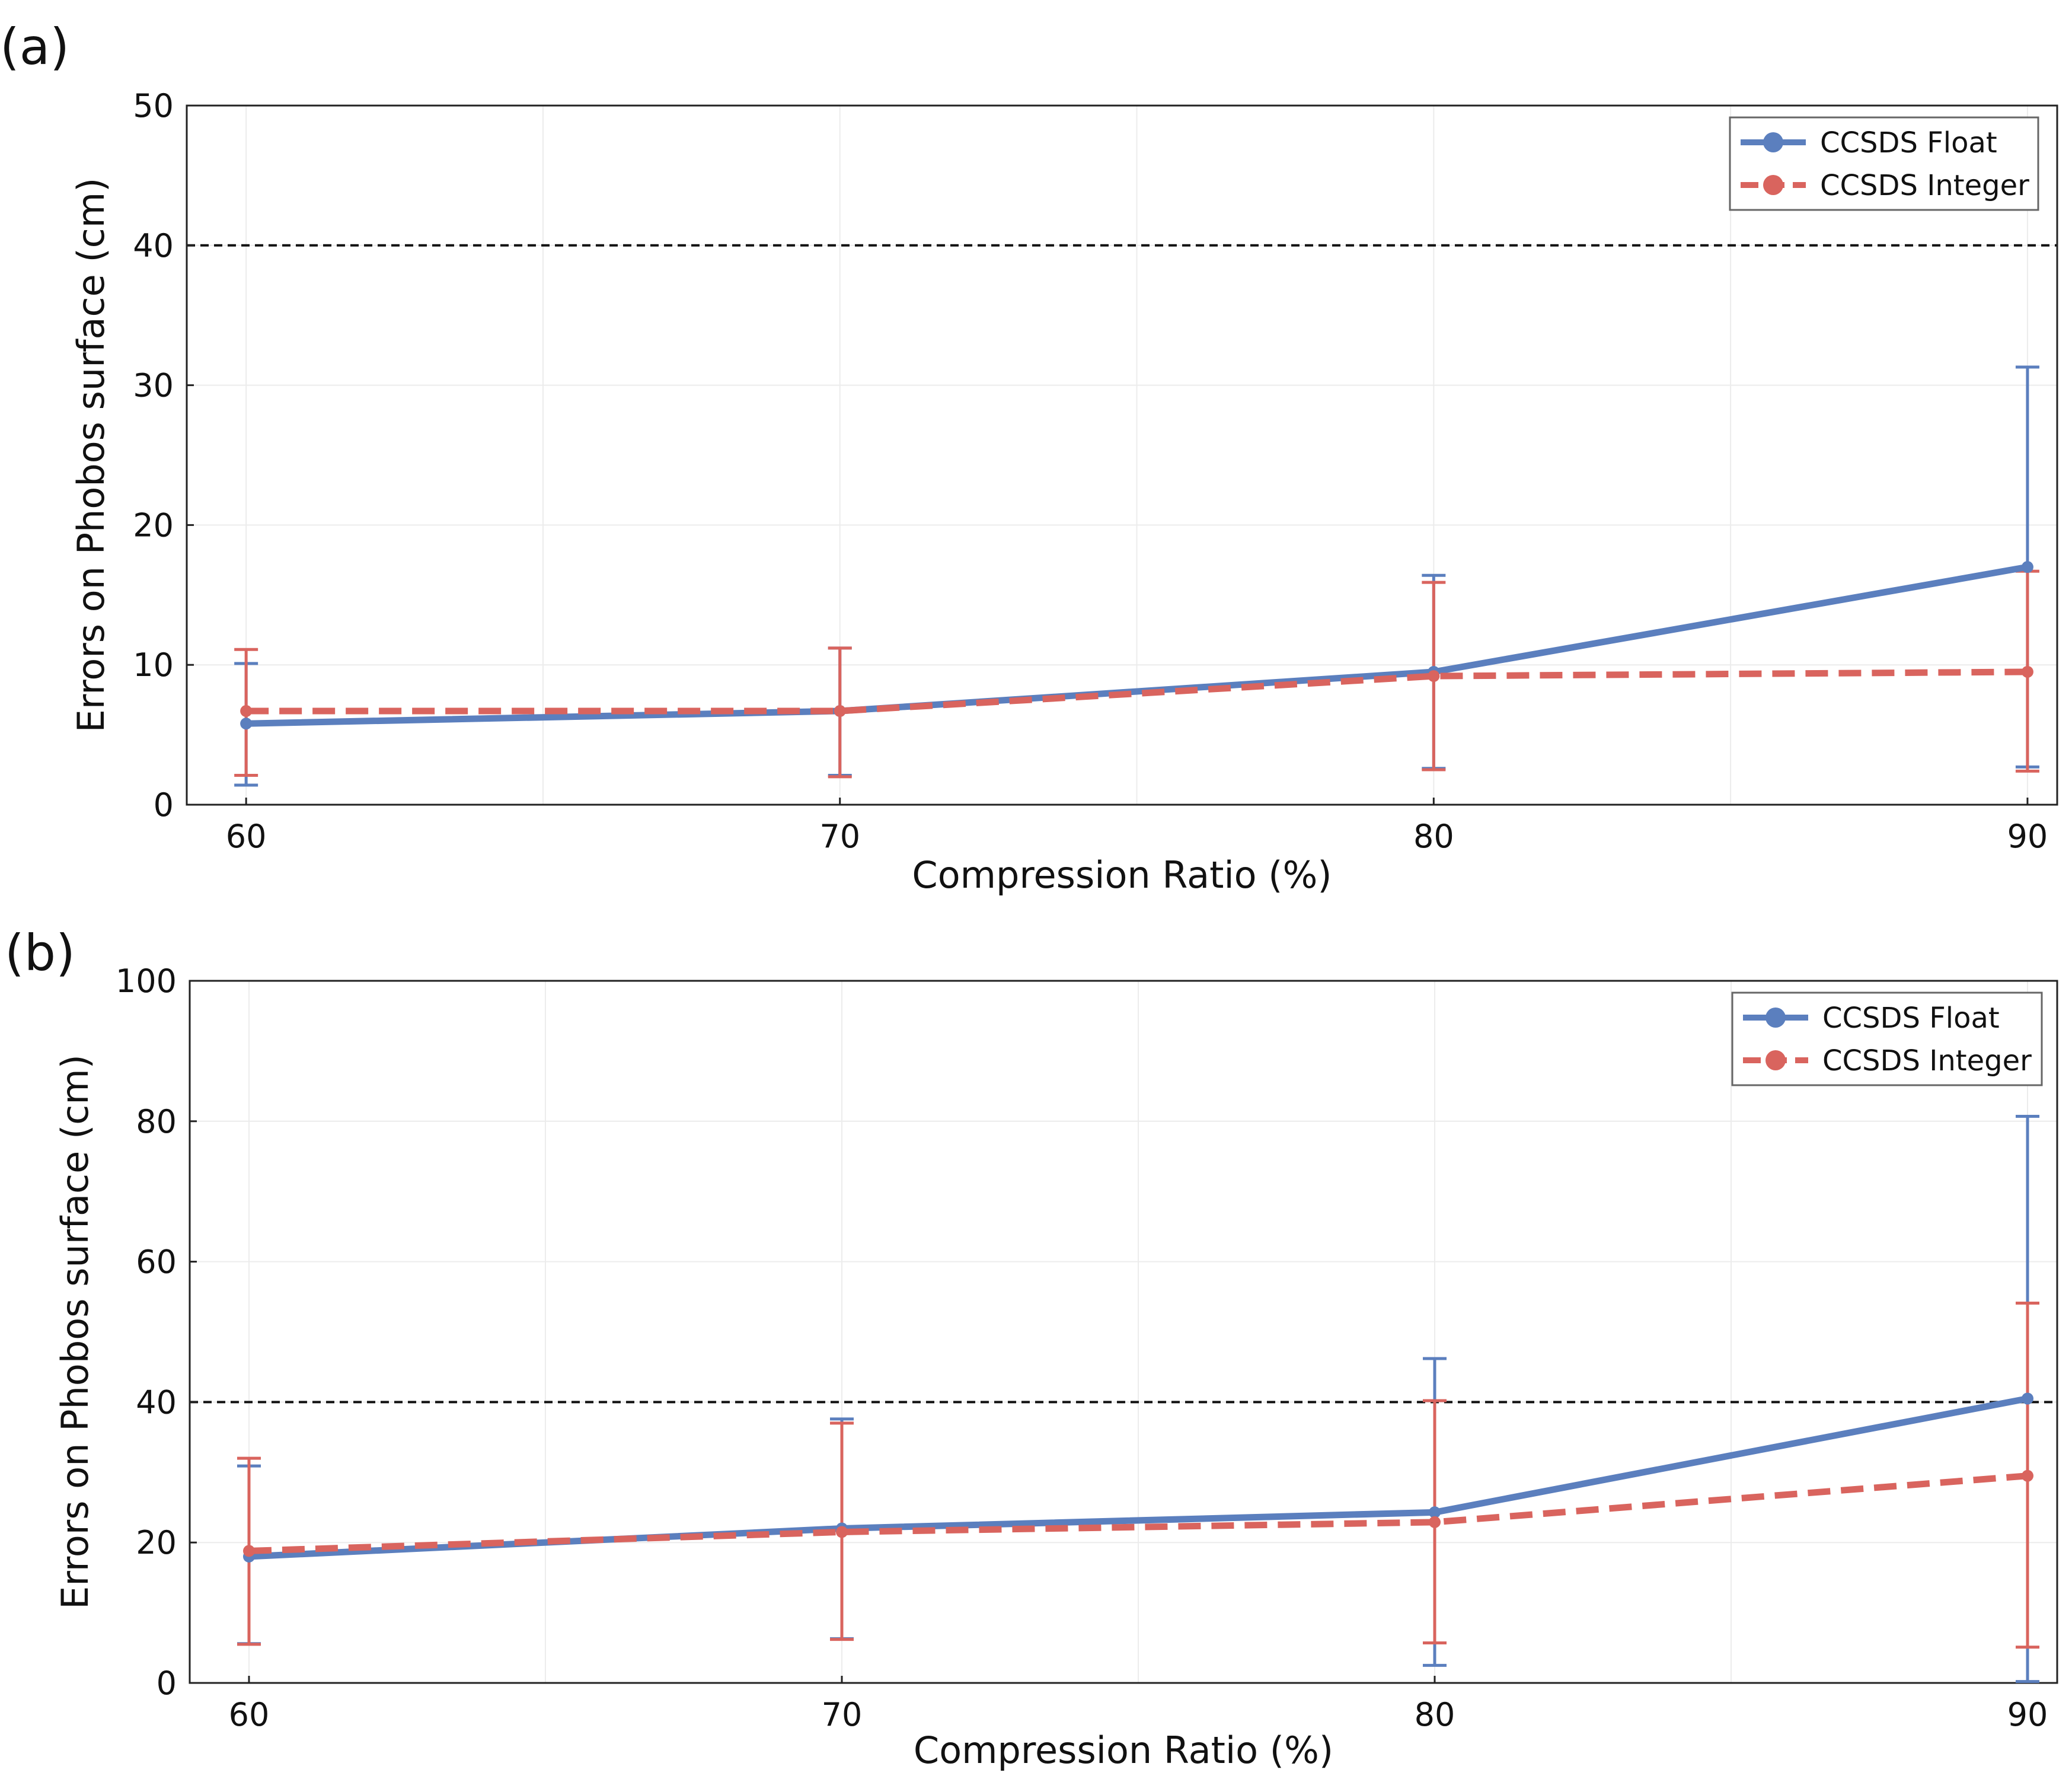  I want to click on y-tick-label: 10, so click(153, 665).